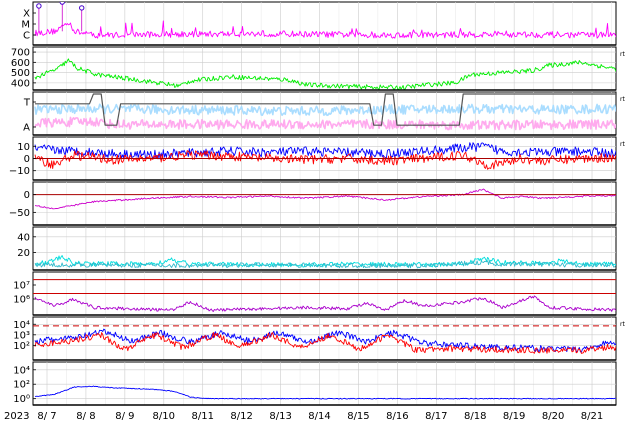 This screenshot has height=424, width=634. Describe the element at coordinates (514, 416) in the screenshot. I see `x-tick-label: 8/19` at that location.